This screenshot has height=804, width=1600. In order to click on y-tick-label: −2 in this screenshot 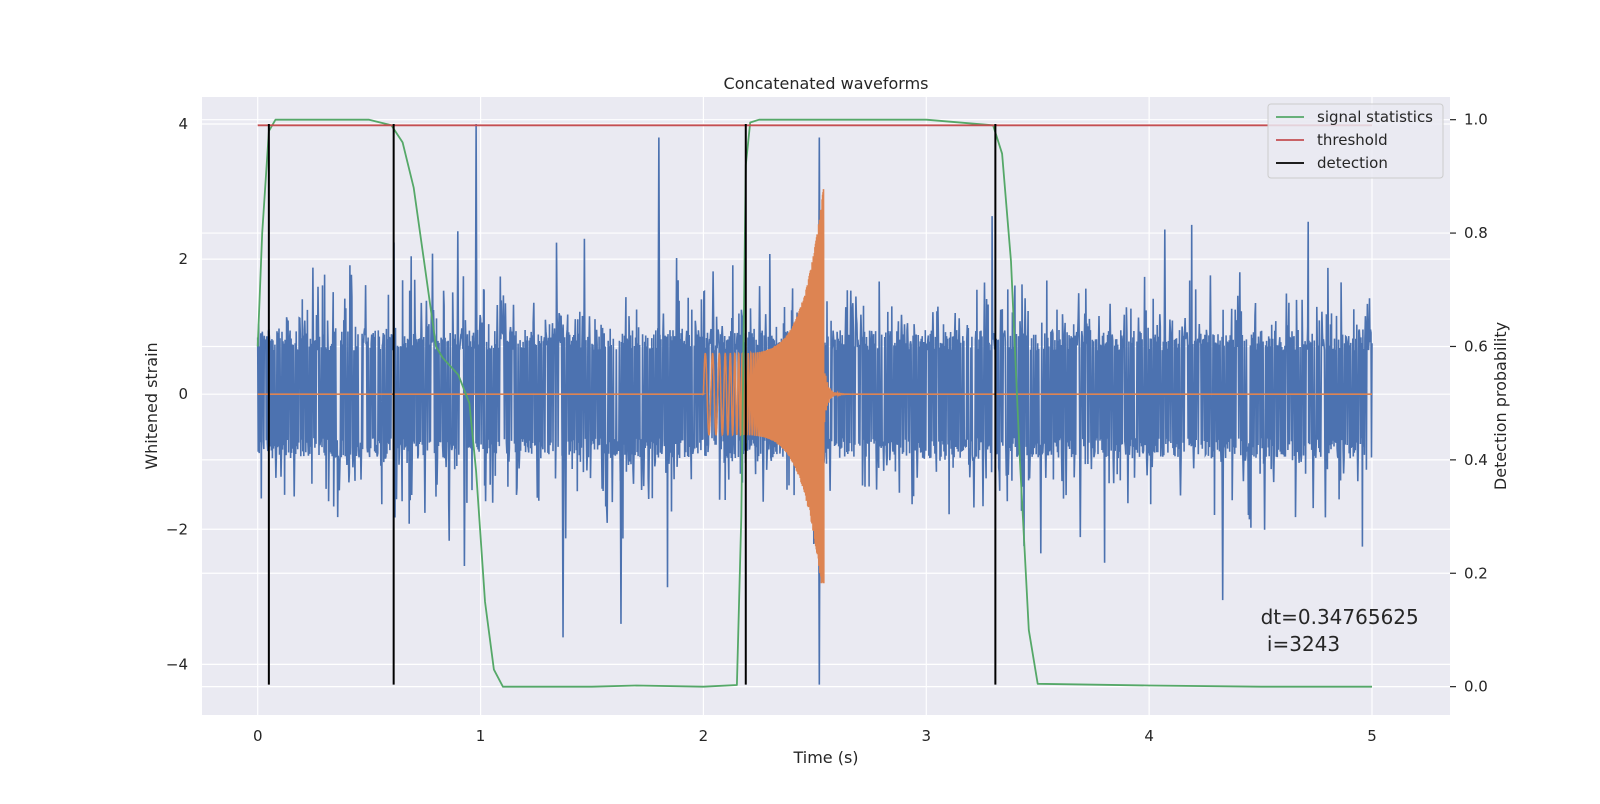, I will do `click(177, 529)`.